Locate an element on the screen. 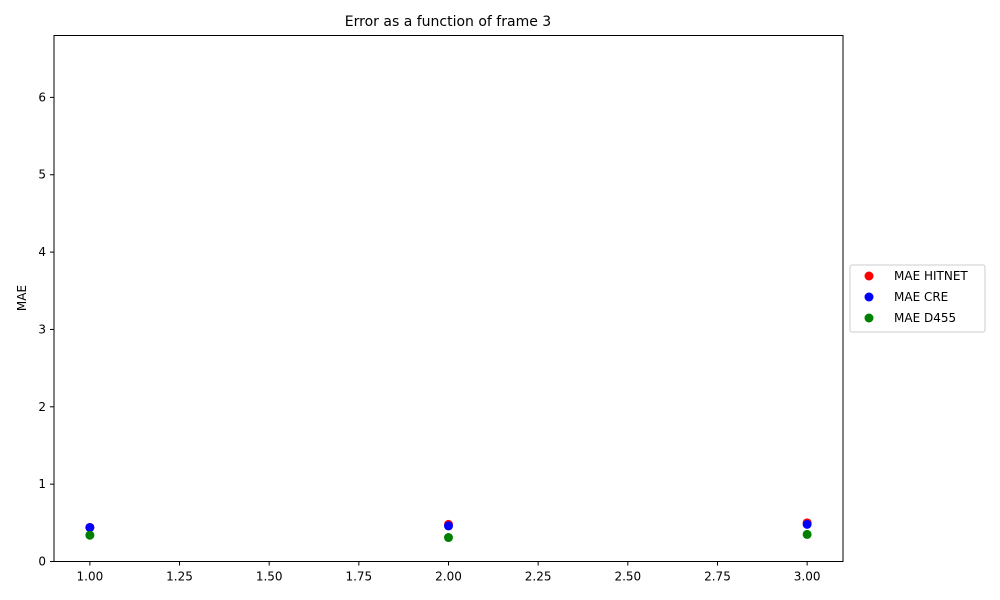 The image size is (1000, 600). x-tick-label: 1.50 is located at coordinates (269, 577).